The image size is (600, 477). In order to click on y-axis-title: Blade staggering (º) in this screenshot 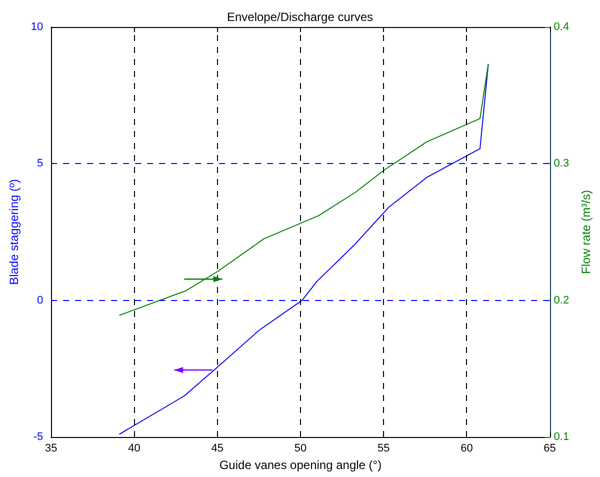, I will do `click(14, 232)`.